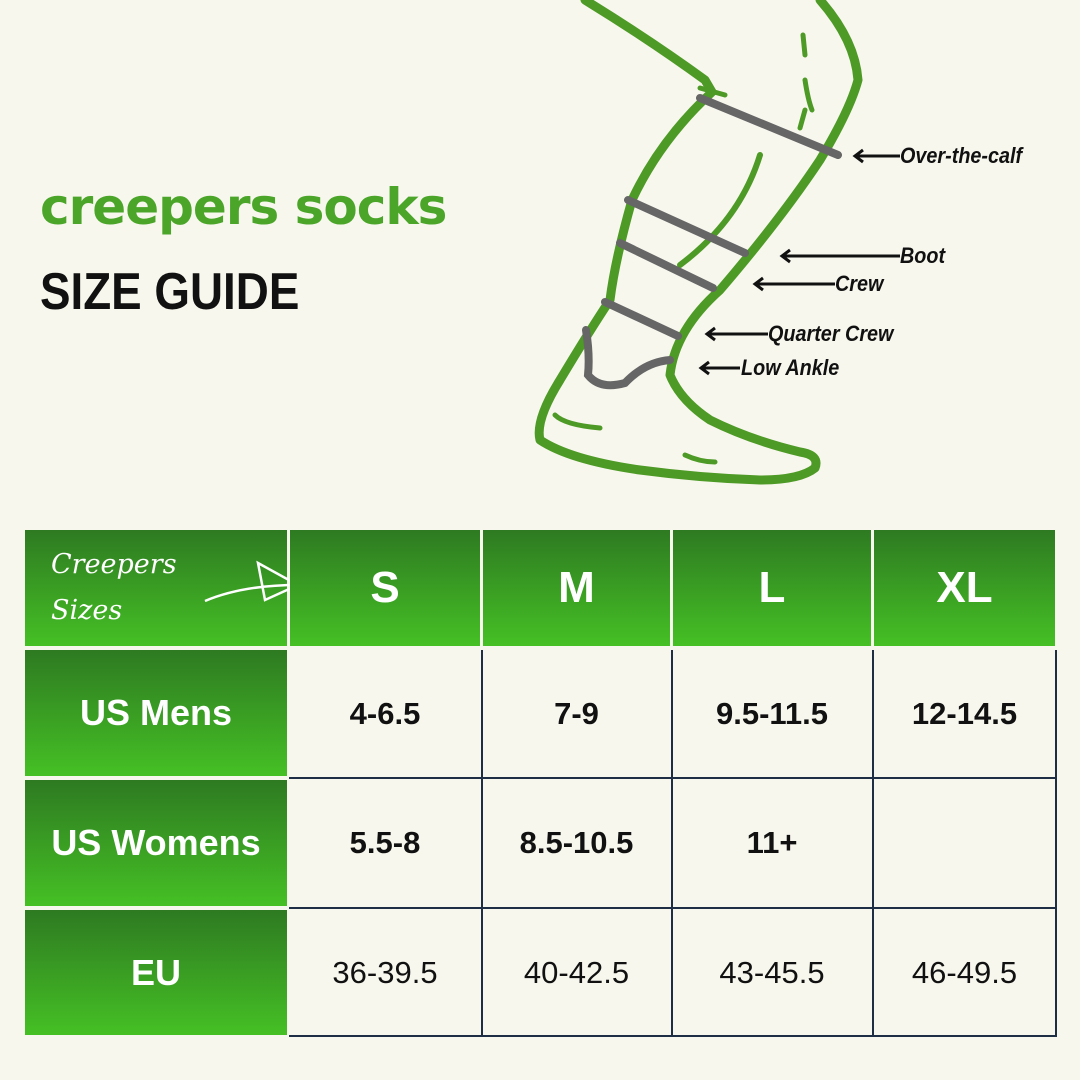 This screenshot has width=1080, height=1080. What do you see at coordinates (628, 358) in the screenshot?
I see `band-low-ankle` at bounding box center [628, 358].